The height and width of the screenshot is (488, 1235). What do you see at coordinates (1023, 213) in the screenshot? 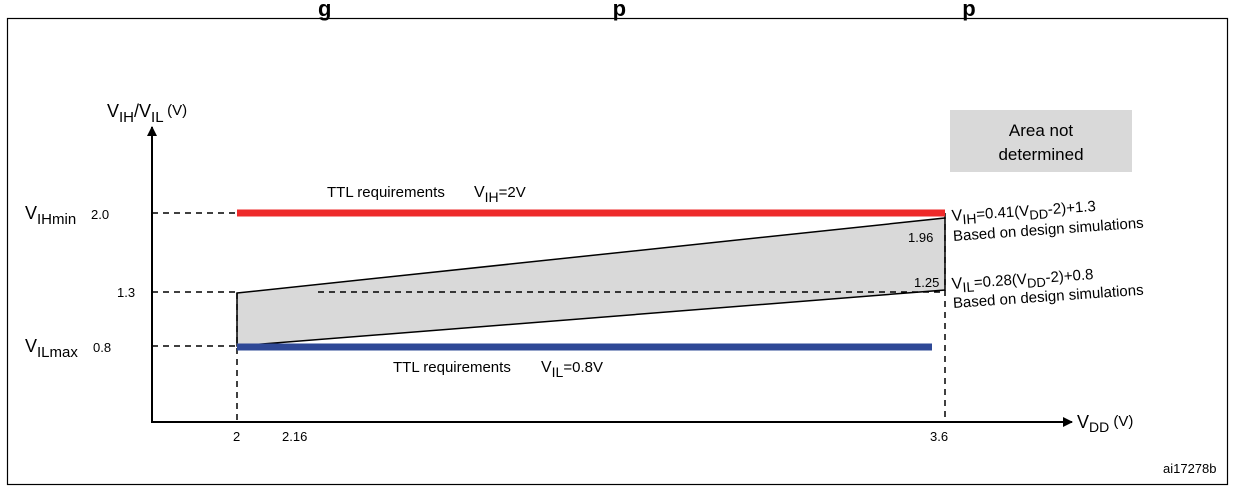
I see `formula-high-equation: VIH=0.41(VDD-2)+1.3` at bounding box center [1023, 213].